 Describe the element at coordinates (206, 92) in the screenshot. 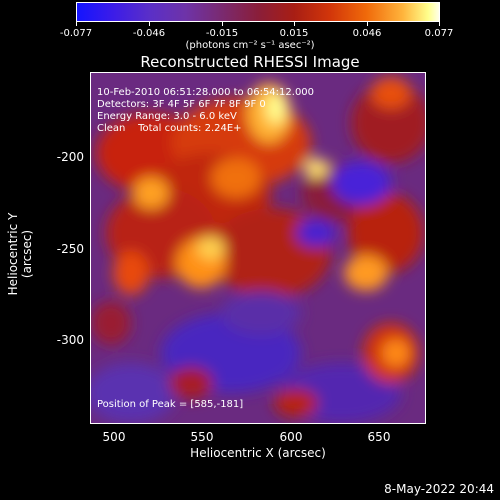

I see `info-time-range: 10-Feb-2010 06:51:28.000 to 06:54:12.000` at that location.